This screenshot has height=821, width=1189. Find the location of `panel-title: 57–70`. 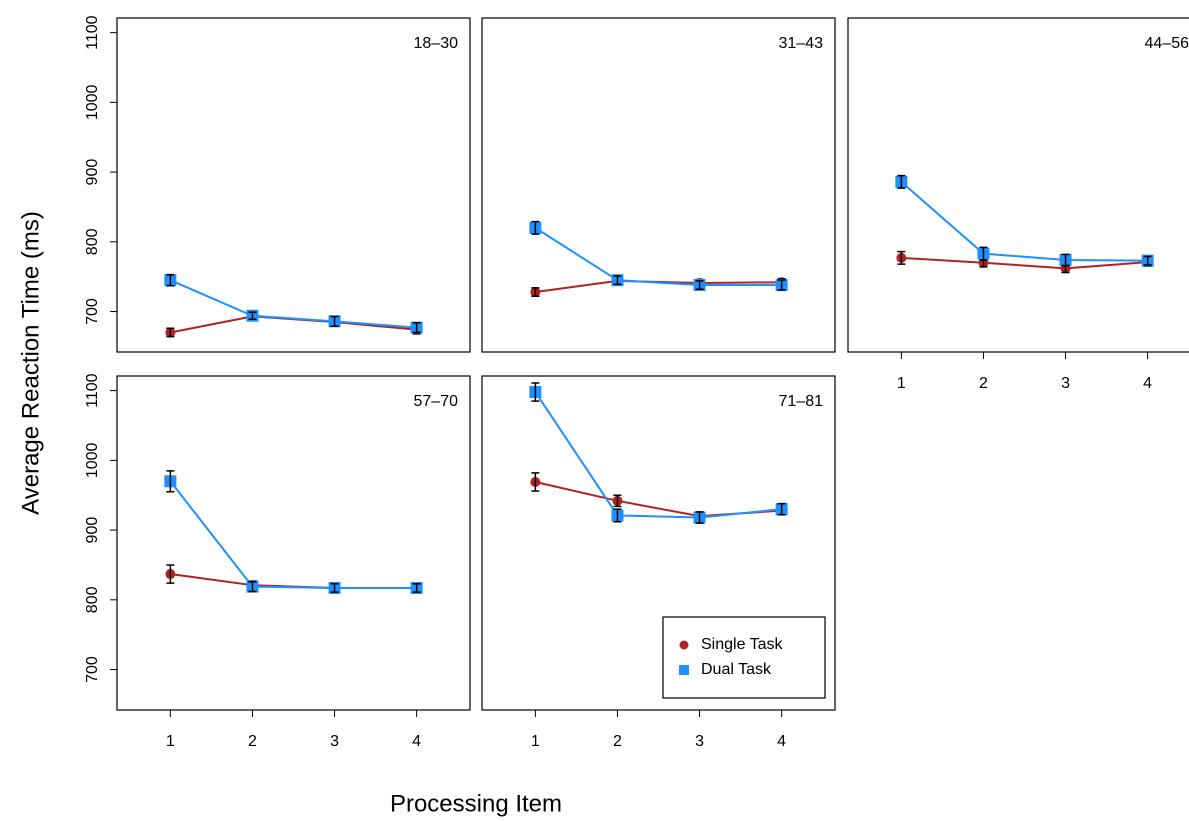

panel-title: 57–70 is located at coordinates (436, 401).